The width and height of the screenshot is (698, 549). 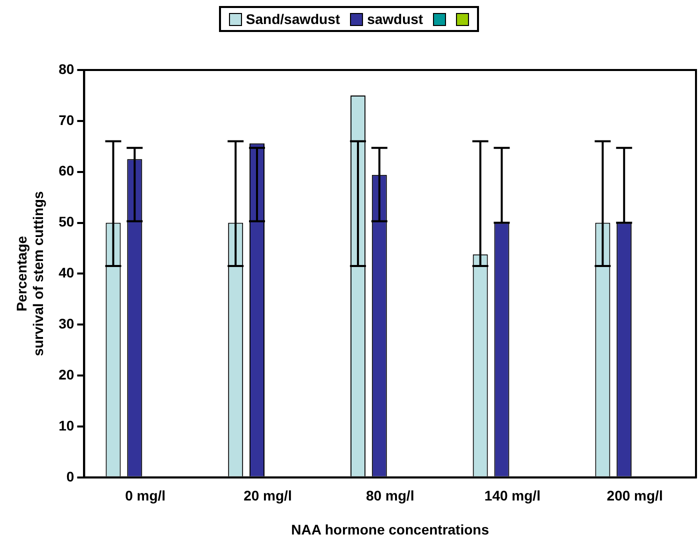 I want to click on y-tick-label: 70, so click(x=66, y=120).